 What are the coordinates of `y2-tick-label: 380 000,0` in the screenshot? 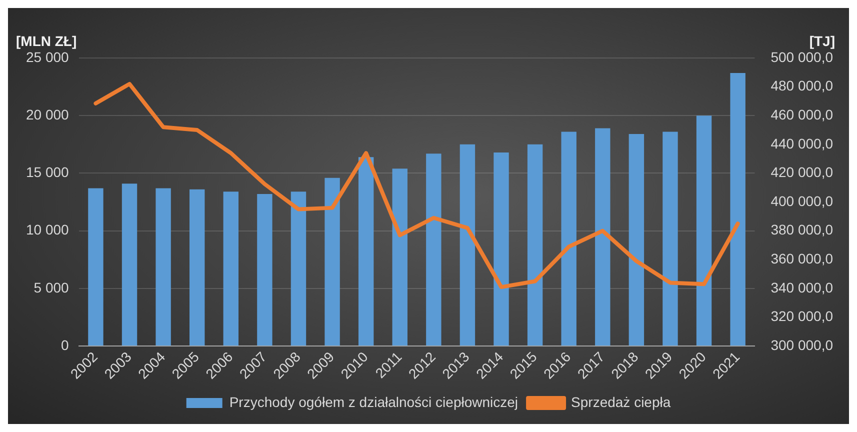 It's located at (802, 230).